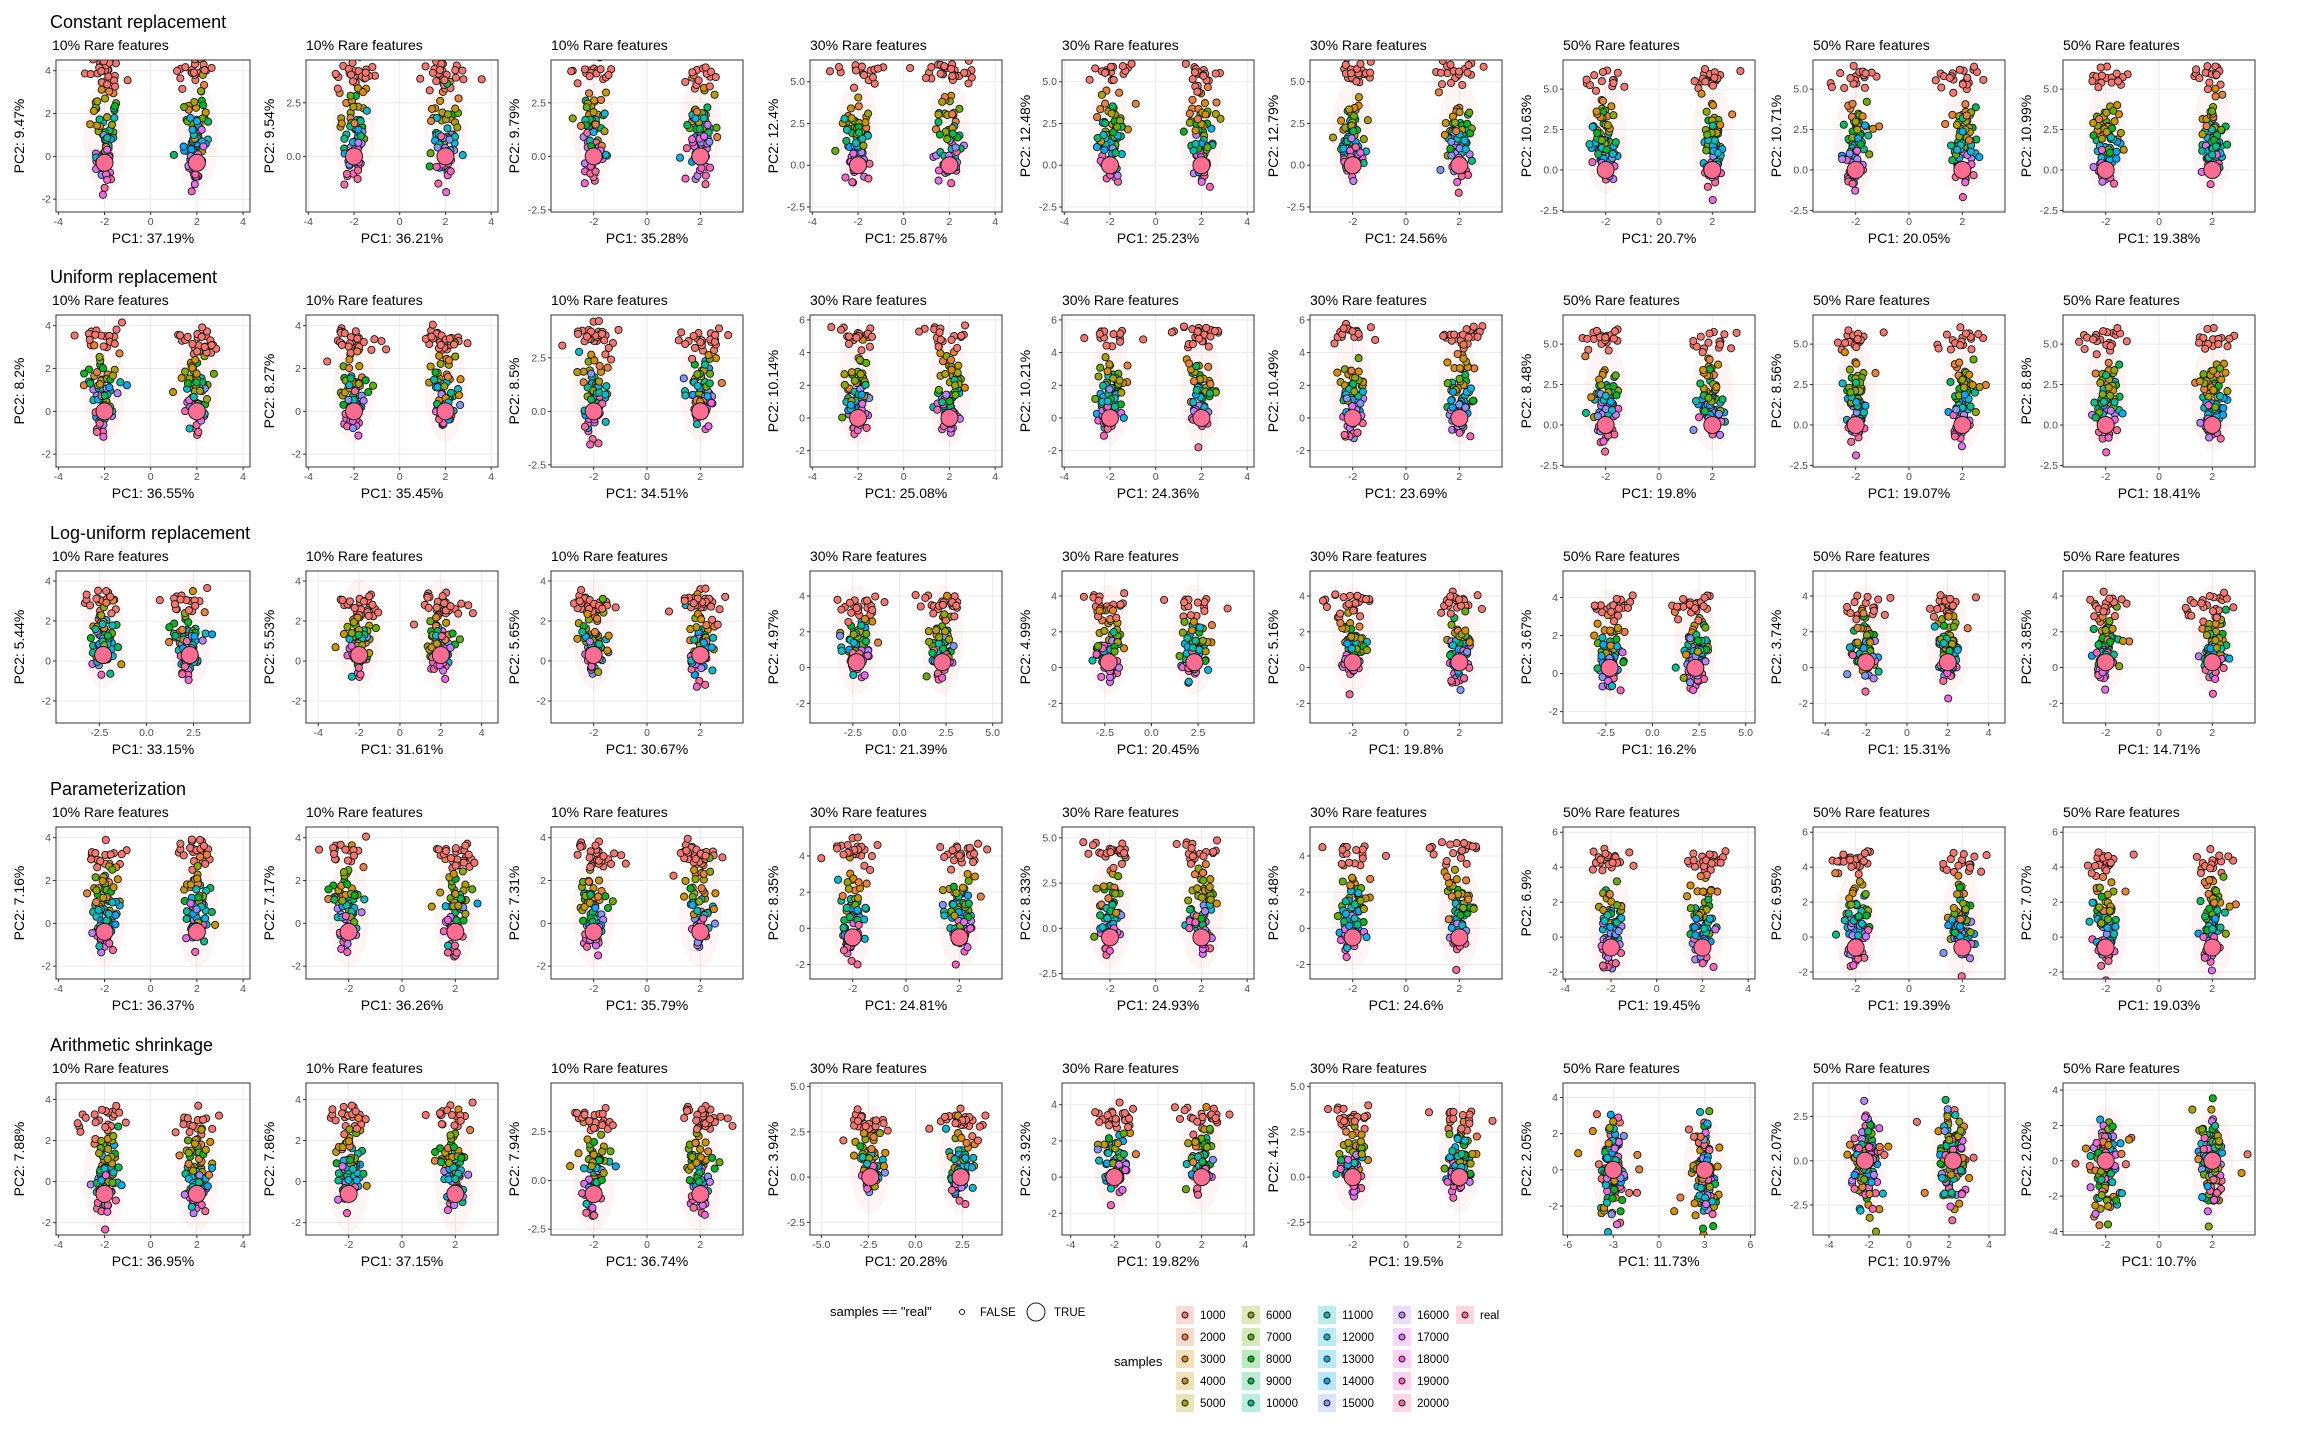 This screenshot has height=1440, width=2304. Describe the element at coordinates (146, 733) in the screenshot. I see `x-tick-label: 0.0` at that location.